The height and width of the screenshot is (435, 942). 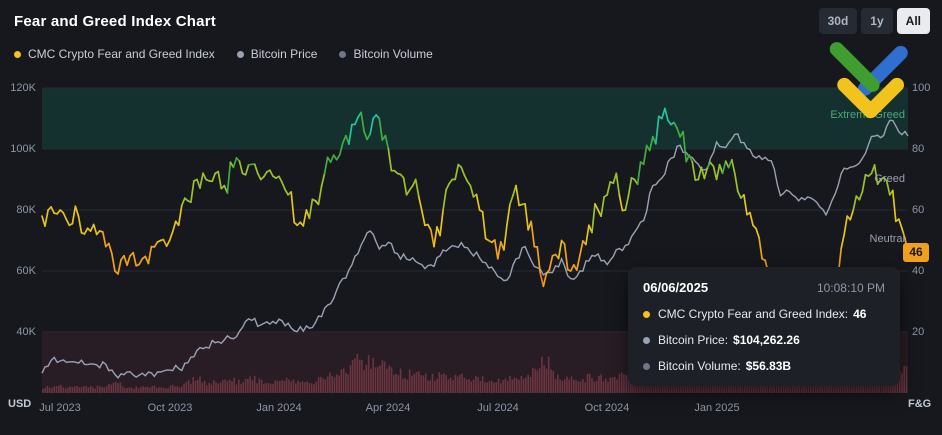 What do you see at coordinates (498, 408) in the screenshot?
I see `x-axis-tick-jul-2024: Jul 2024` at bounding box center [498, 408].